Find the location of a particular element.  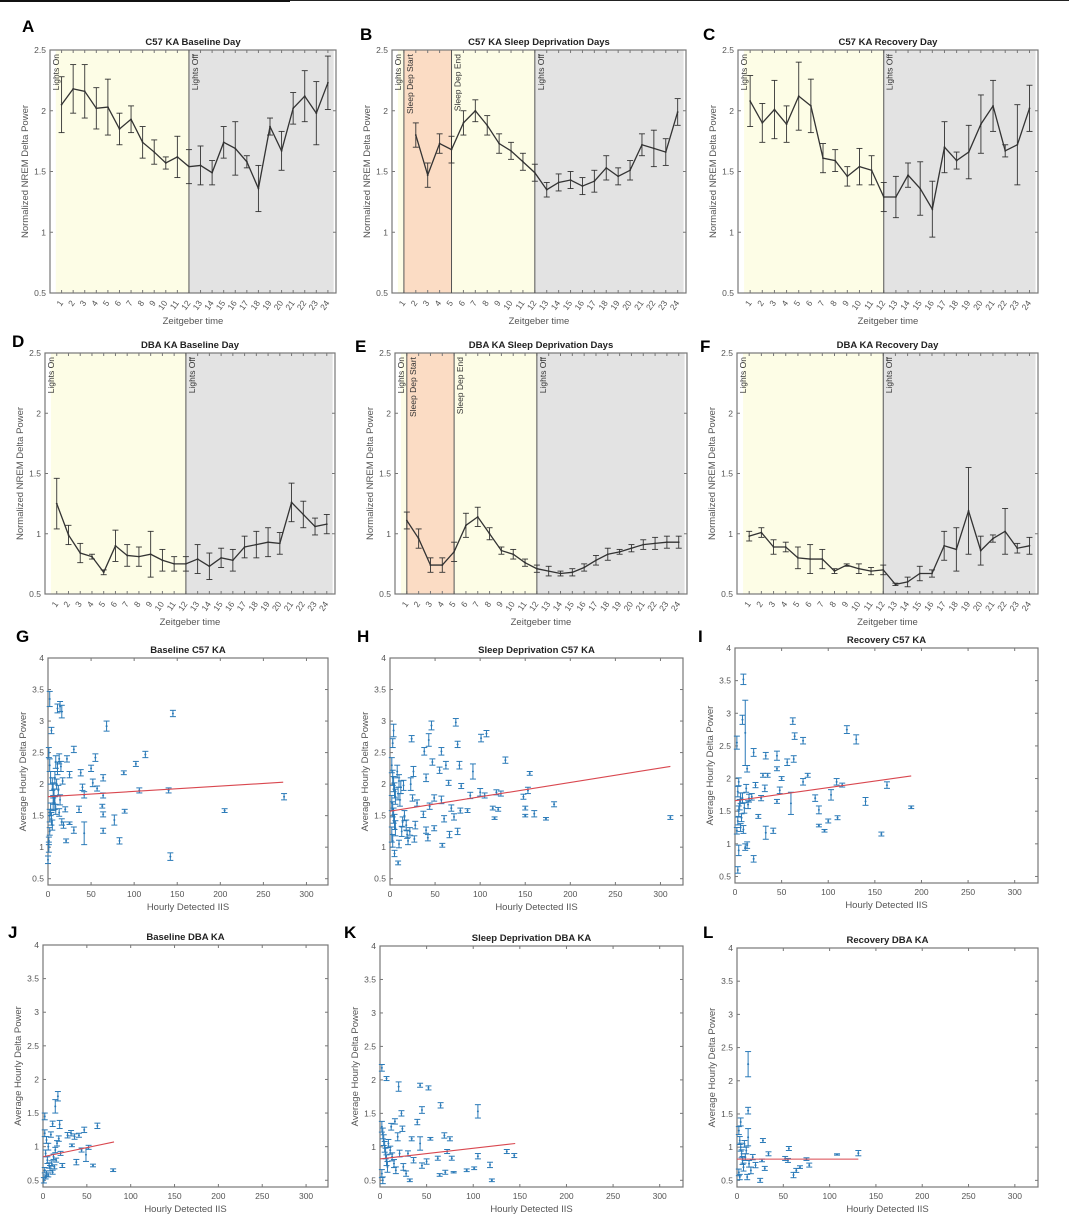

panel-letter: J is located at coordinates (12, 932).